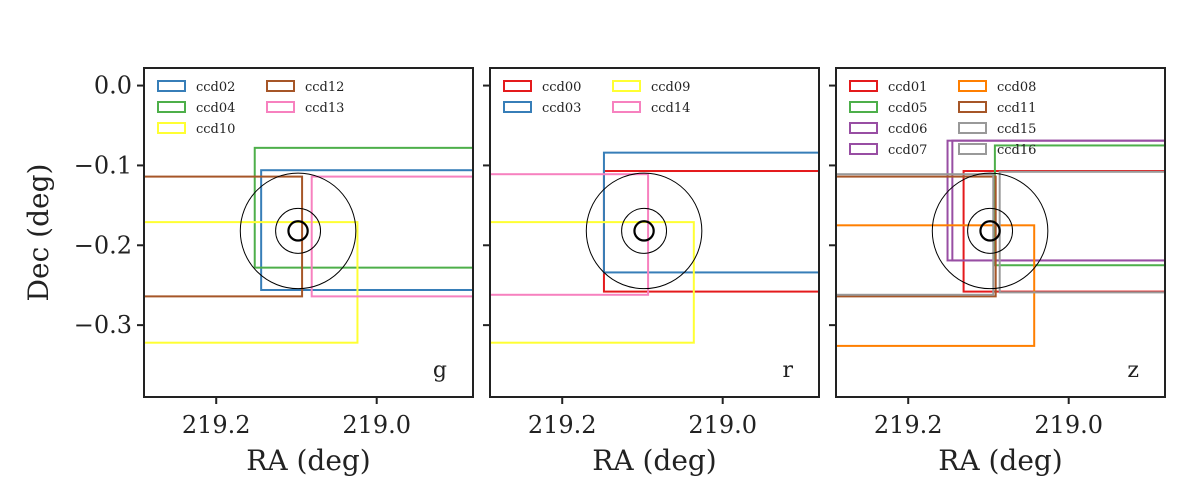 The height and width of the screenshot is (500, 1200). I want to click on legend-item-ccd13: ccd13, so click(305, 108).